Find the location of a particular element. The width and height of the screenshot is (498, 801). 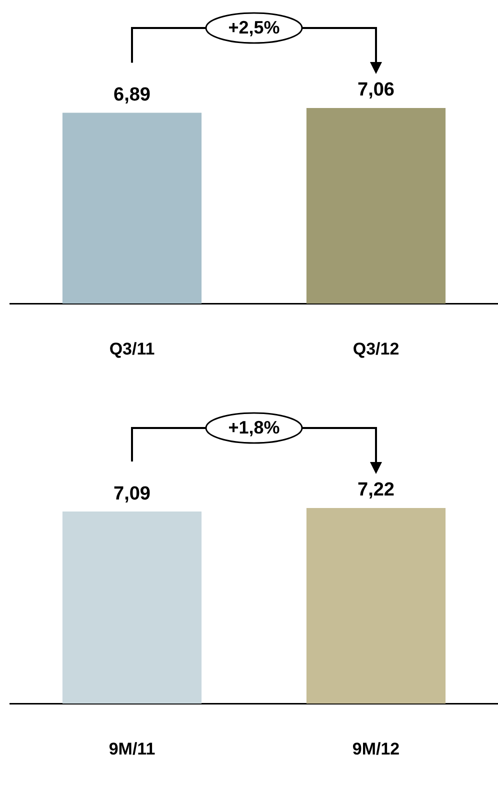

text: +1,8% is located at coordinates (254, 428).